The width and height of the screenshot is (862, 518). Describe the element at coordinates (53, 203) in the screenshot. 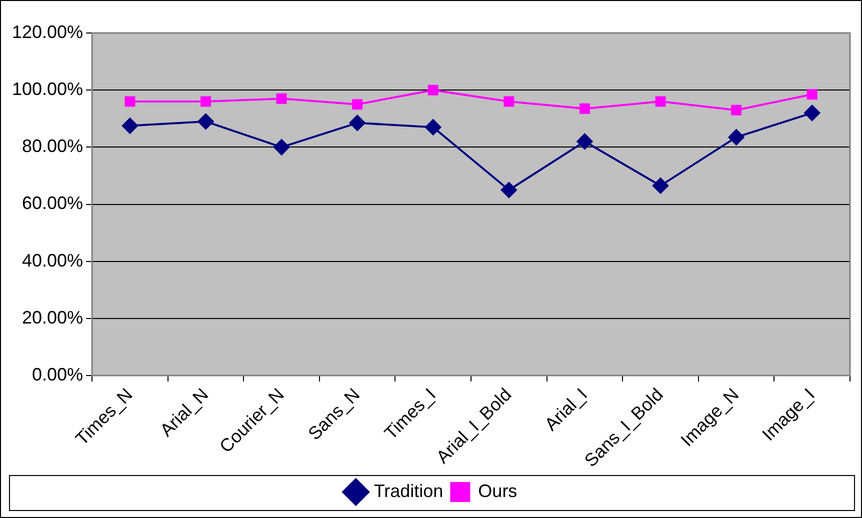

I see `y-tick-label: 60.00%` at that location.